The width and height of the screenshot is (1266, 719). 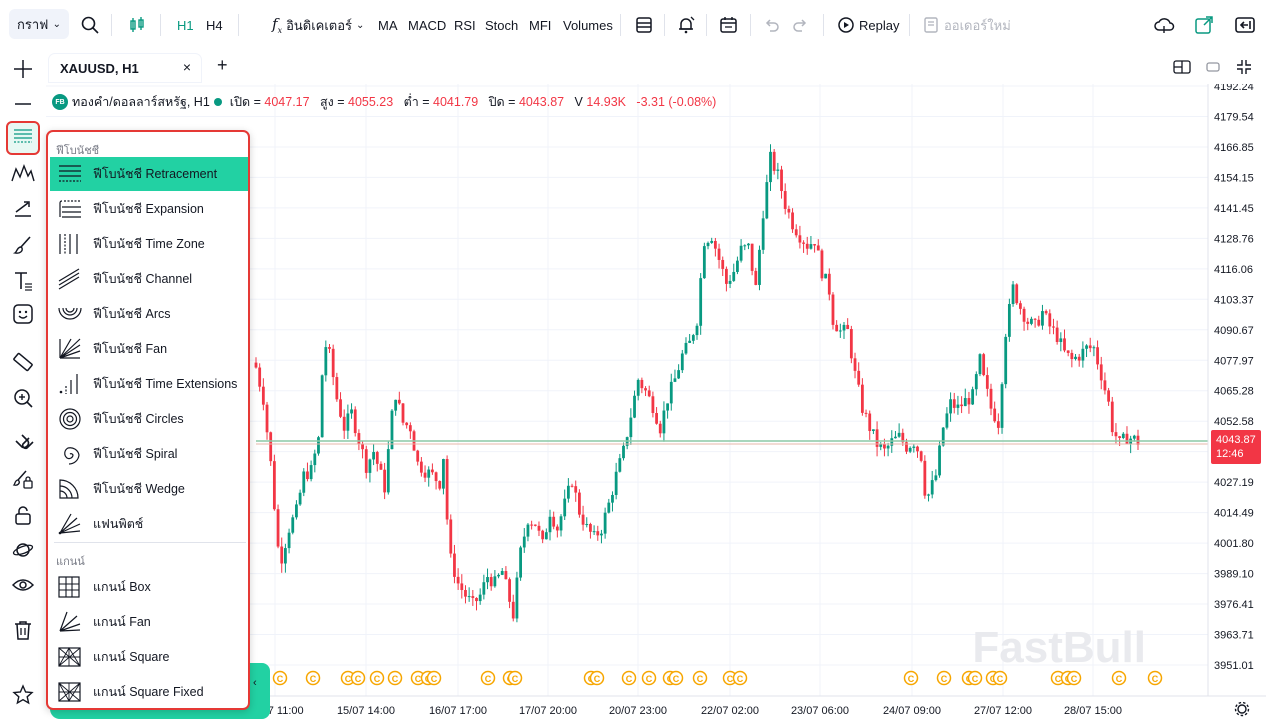 What do you see at coordinates (149, 174) in the screenshot?
I see `menu-item-fib-retracement: ฟีโบนัชชี Retracement` at bounding box center [149, 174].